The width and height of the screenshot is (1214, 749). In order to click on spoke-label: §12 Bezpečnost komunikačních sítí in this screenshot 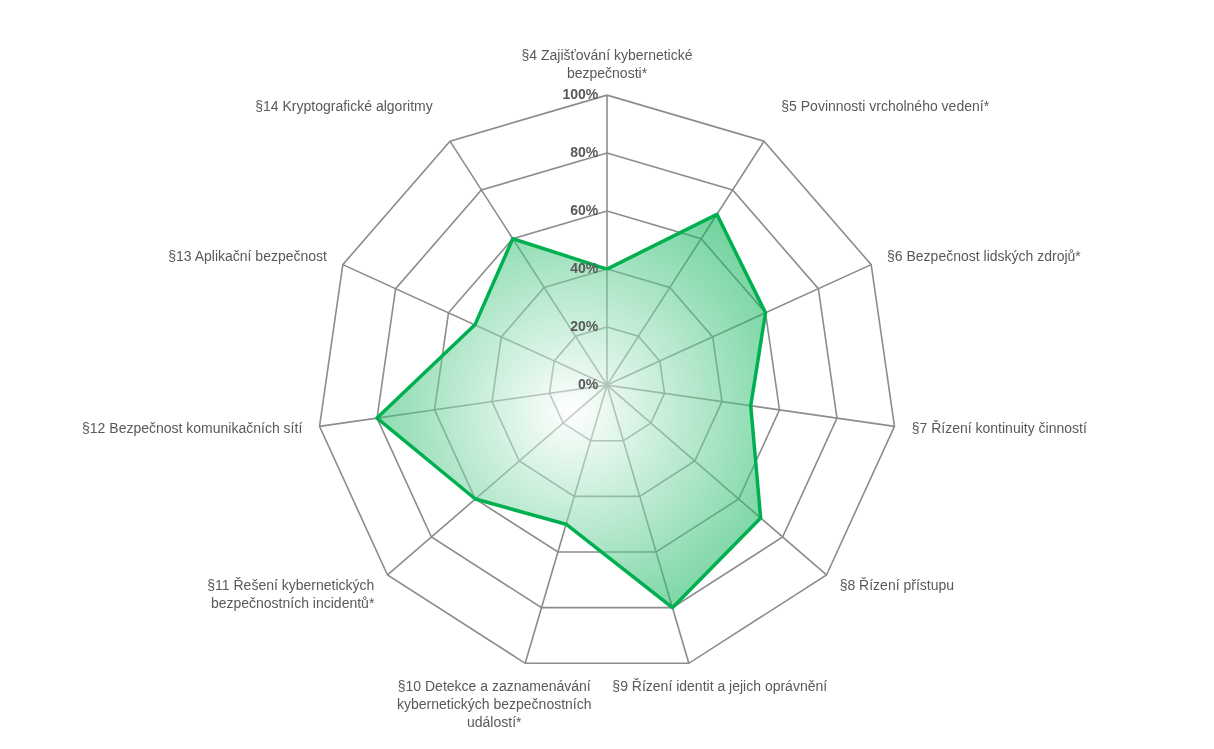, I will do `click(192, 427)`.